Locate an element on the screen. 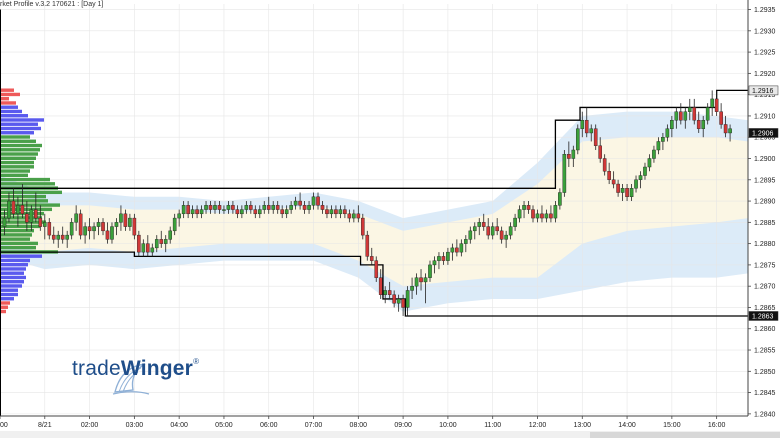 This screenshot has width=780, height=438. y-tick-label: 1.2930 is located at coordinates (765, 31).